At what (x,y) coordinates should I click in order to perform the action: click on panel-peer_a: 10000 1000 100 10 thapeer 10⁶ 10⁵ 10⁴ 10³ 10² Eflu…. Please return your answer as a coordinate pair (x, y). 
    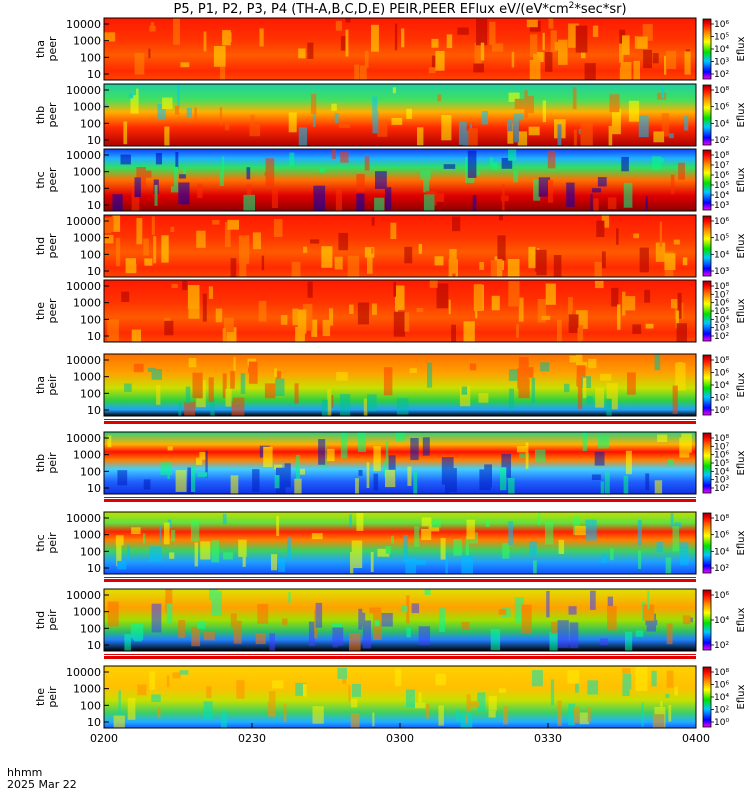
    Looking at the image, I should click on (390, 49).